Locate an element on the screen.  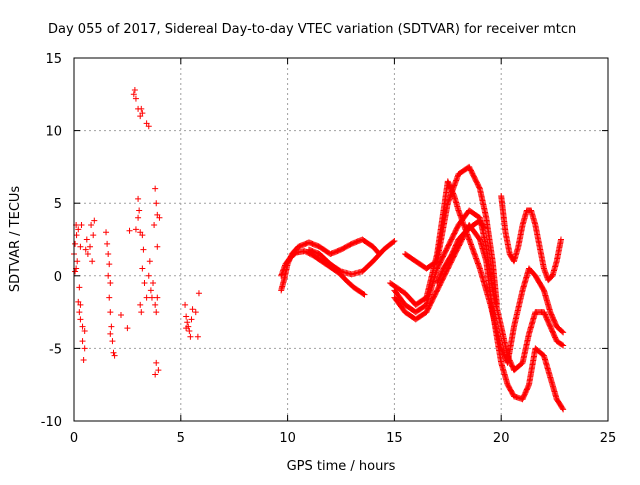
y-tick-label: 5 is located at coordinates (58, 204).